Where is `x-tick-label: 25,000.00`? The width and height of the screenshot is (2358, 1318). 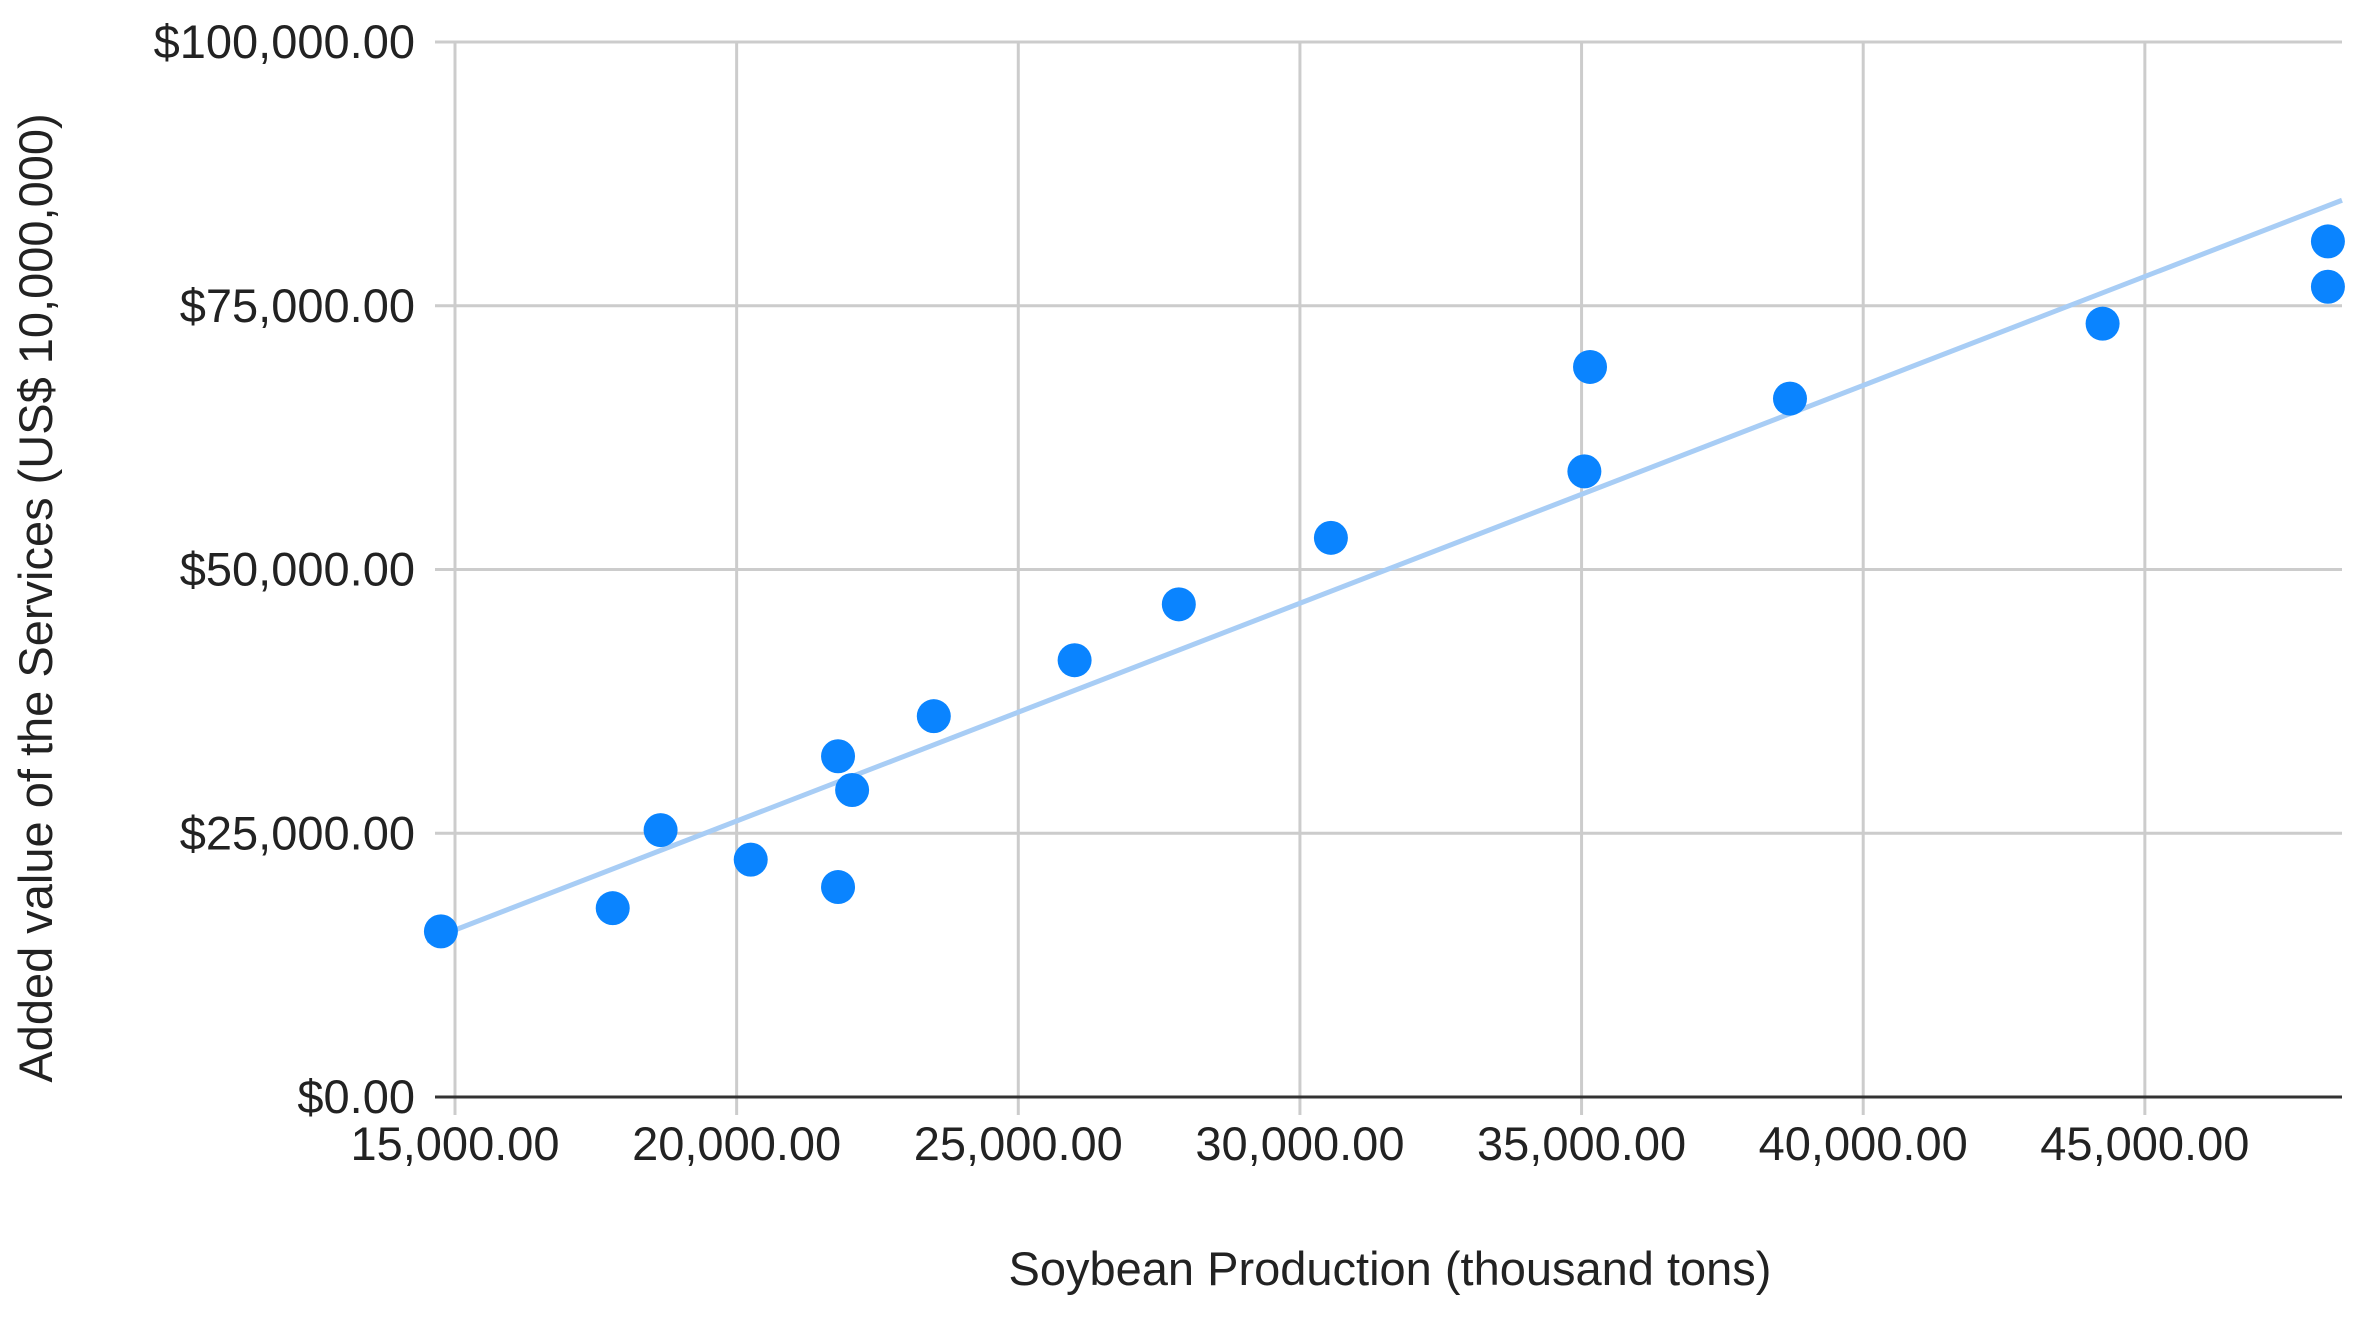
x-tick-label: 25,000.00 is located at coordinates (1018, 1143).